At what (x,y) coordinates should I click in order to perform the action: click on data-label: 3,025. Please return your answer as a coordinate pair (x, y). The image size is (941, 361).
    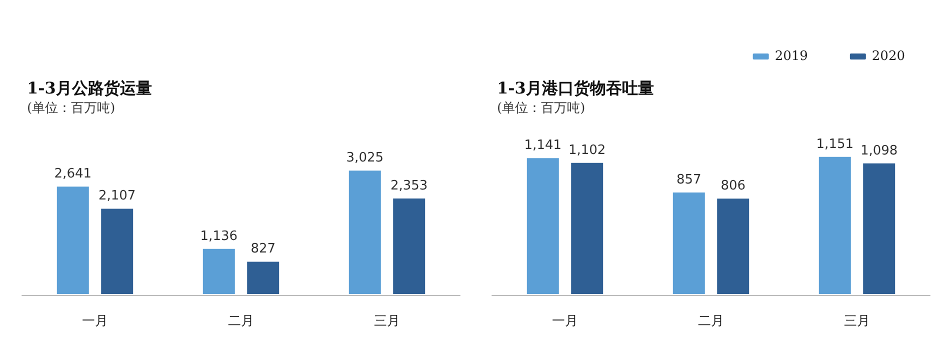
    Looking at the image, I should click on (365, 158).